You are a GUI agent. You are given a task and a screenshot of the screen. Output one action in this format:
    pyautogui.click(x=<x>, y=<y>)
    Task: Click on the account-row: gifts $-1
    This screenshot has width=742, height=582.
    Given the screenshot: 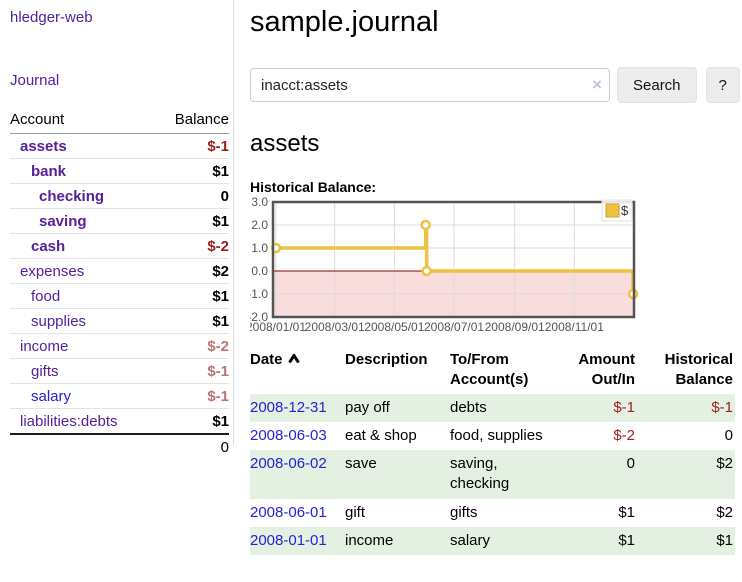 What is the action you would take?
    pyautogui.click(x=119, y=371)
    